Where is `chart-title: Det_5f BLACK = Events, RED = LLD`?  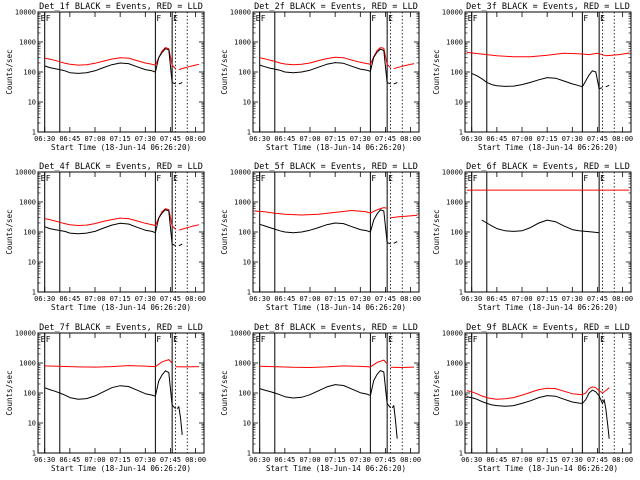 chart-title: Det_5f BLACK = Events, RED = LLD is located at coordinates (336, 167).